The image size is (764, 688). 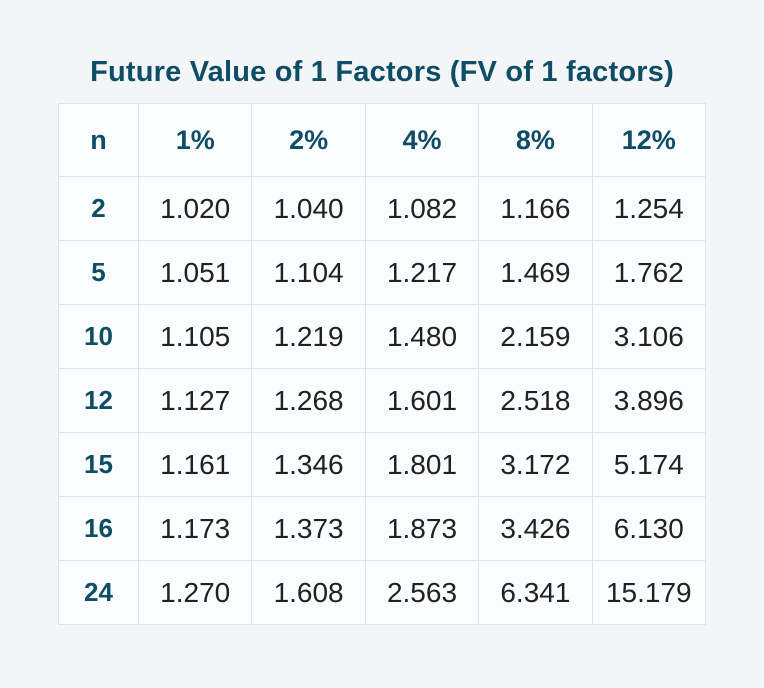 I want to click on factor-cell: 1.127, so click(x=195, y=400).